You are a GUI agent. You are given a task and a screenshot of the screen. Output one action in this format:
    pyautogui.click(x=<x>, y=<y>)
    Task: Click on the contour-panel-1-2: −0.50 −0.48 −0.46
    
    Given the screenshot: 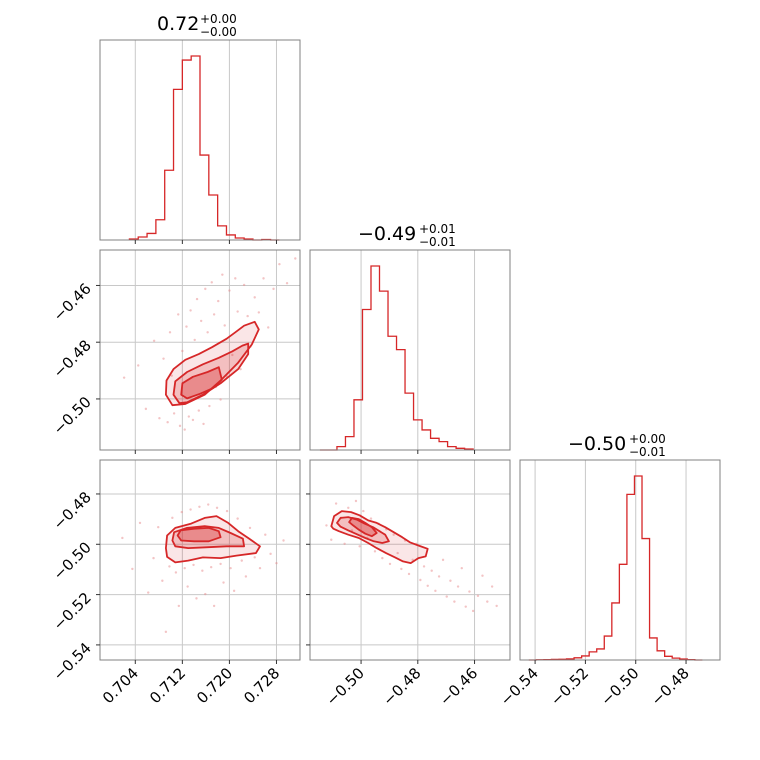 What is the action you would take?
    pyautogui.click(x=408, y=584)
    